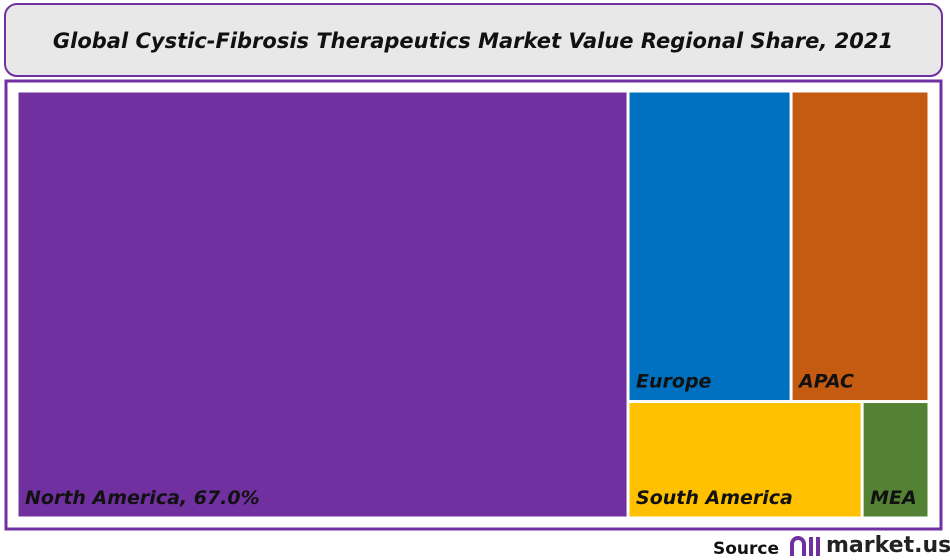 This screenshot has height=560, width=950. Describe the element at coordinates (674, 382) in the screenshot. I see `cell-label: Europe` at that location.